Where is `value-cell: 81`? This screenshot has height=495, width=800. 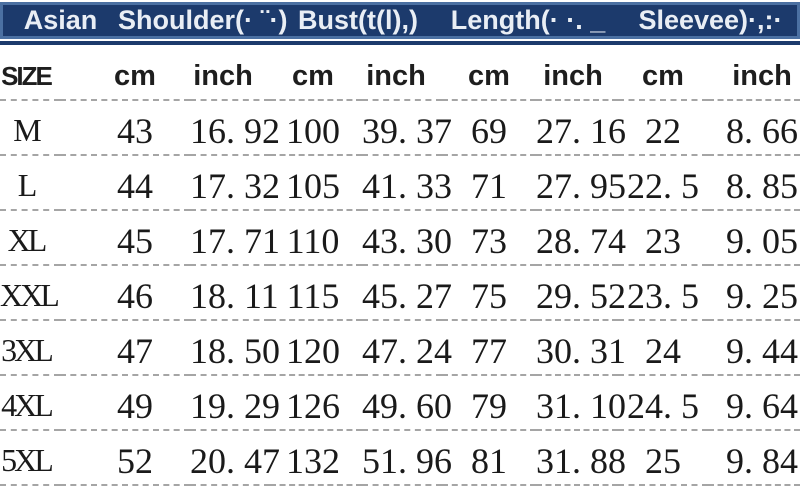
value-cell: 81 is located at coordinates (489, 458).